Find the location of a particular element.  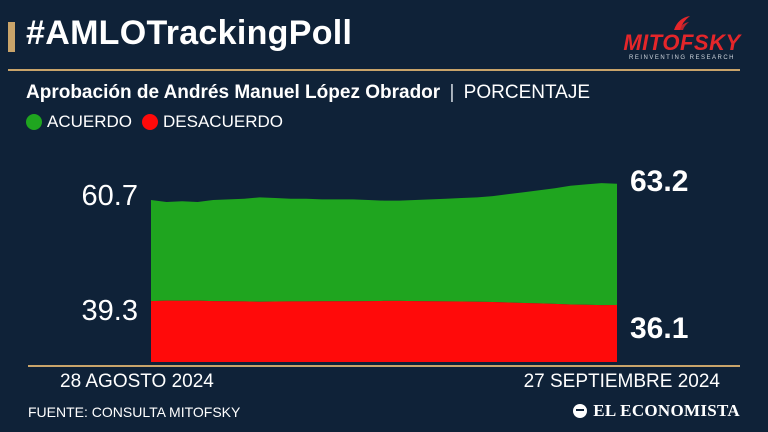

legend-agree-label: ACUERDO is located at coordinates (90, 121).